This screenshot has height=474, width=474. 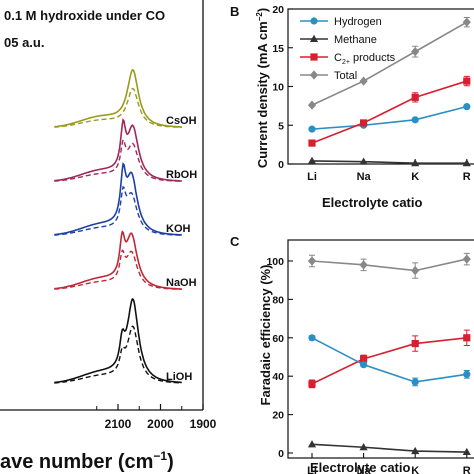 What do you see at coordinates (363, 359) in the screenshot?
I see `panel-c-c2-products-point-na` at bounding box center [363, 359].